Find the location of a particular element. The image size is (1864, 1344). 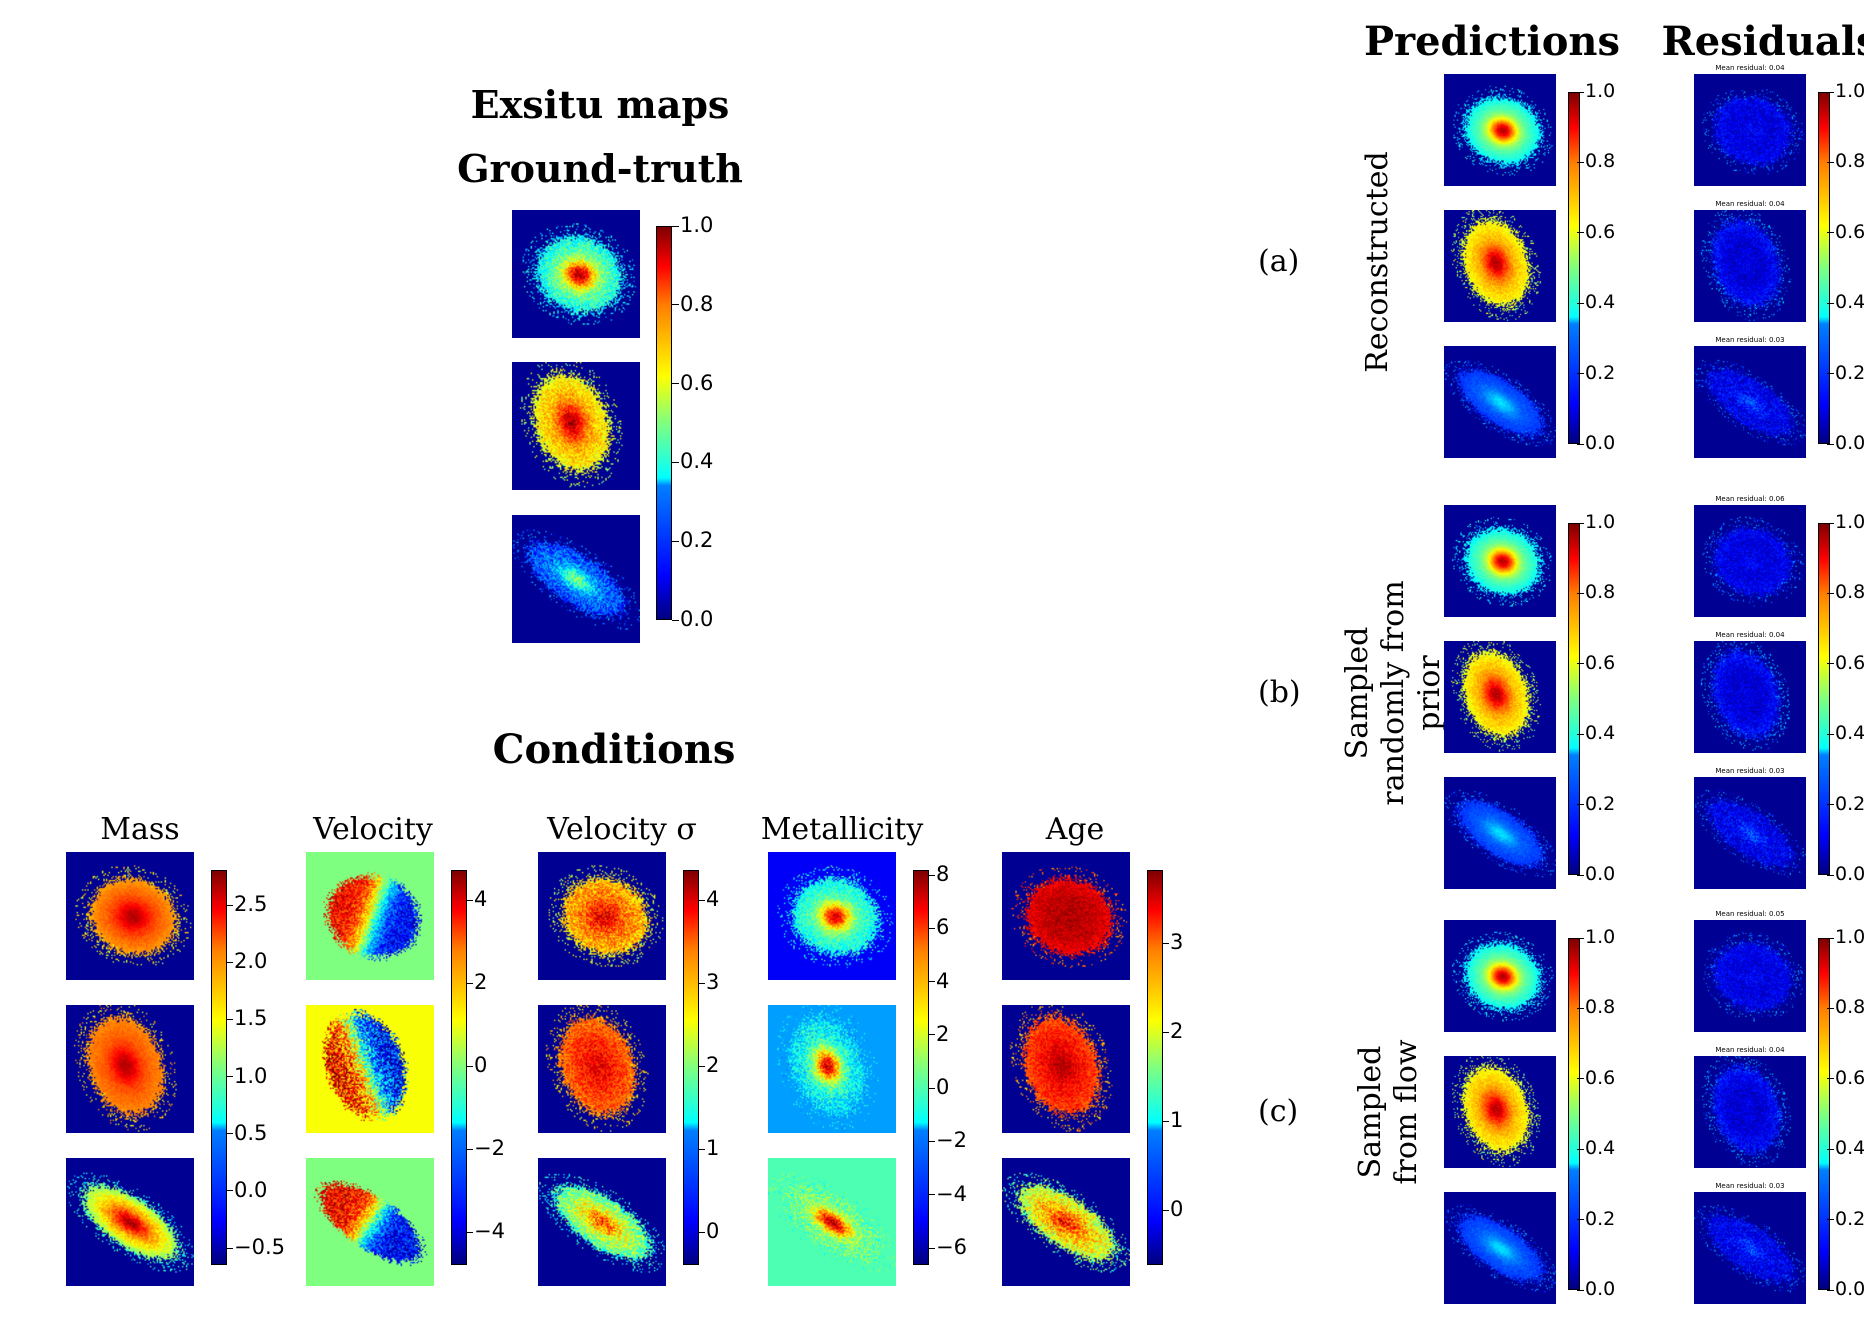

ground-truth-colorbar-tick: 1.0 is located at coordinates (692, 225).